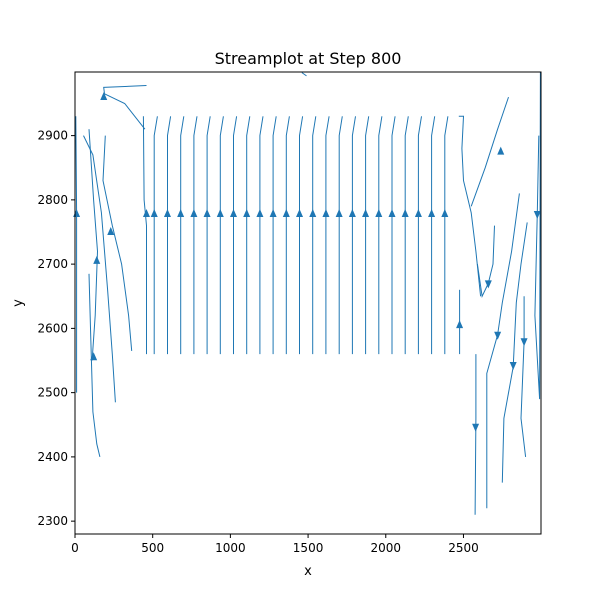  I want to click on y-tick-label: 2900, so click(52, 136).